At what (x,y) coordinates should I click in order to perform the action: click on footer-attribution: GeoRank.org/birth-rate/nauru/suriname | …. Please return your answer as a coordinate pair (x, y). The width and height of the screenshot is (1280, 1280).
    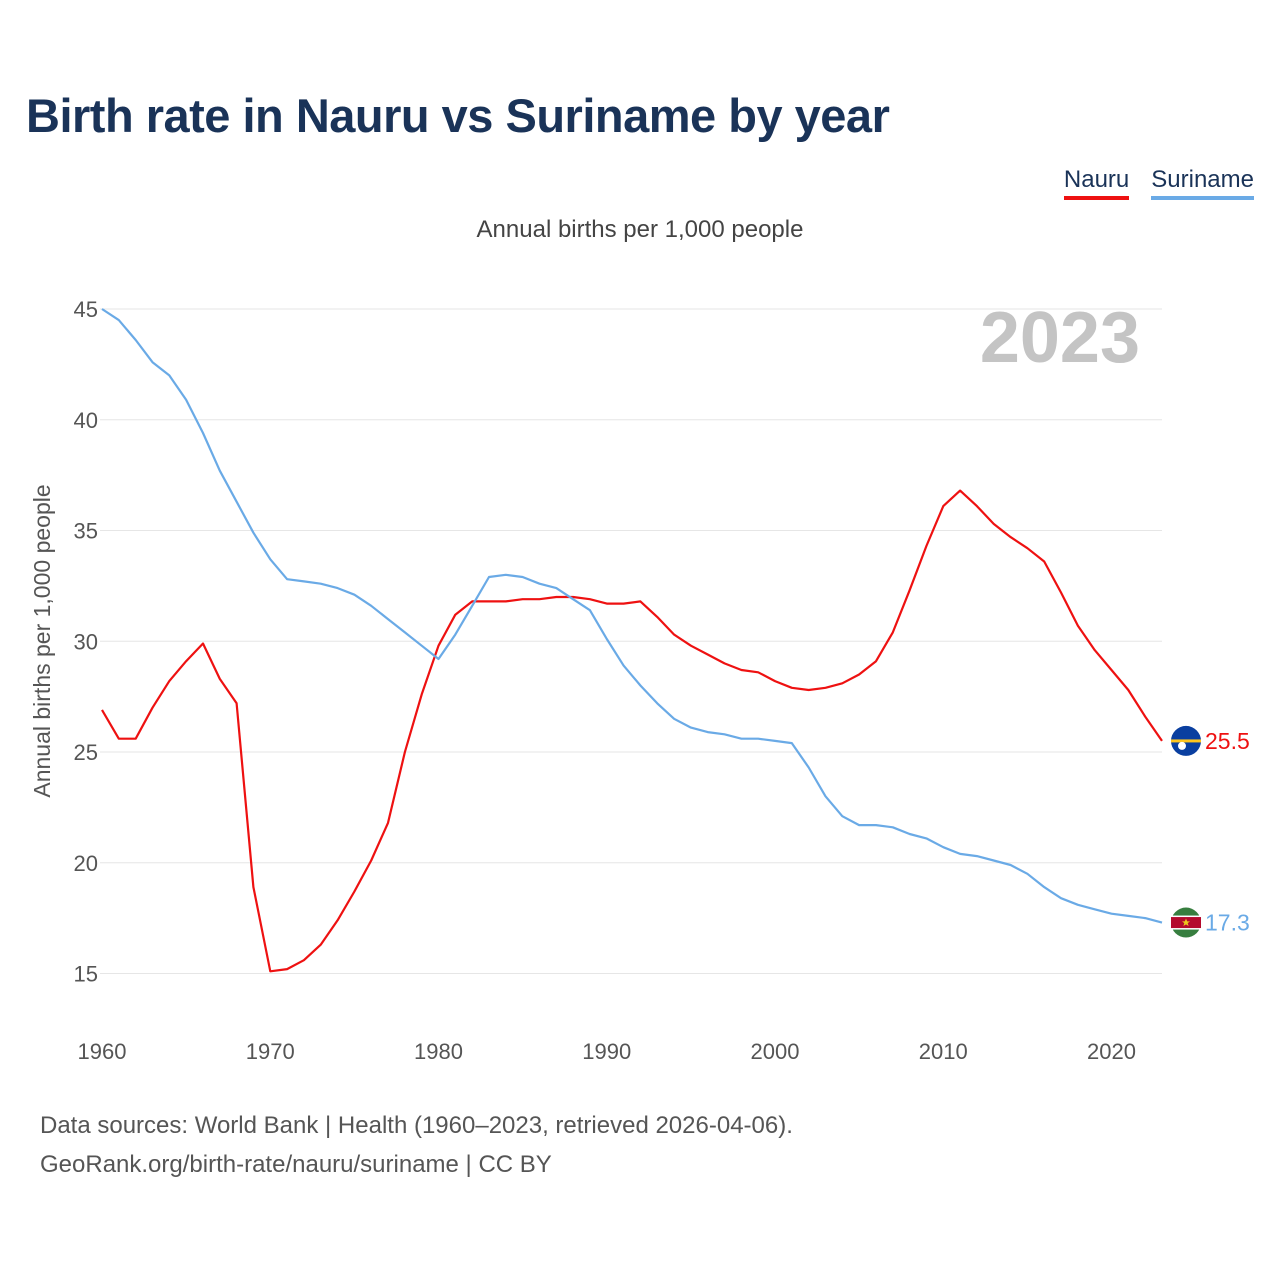
    Looking at the image, I should click on (296, 1164).